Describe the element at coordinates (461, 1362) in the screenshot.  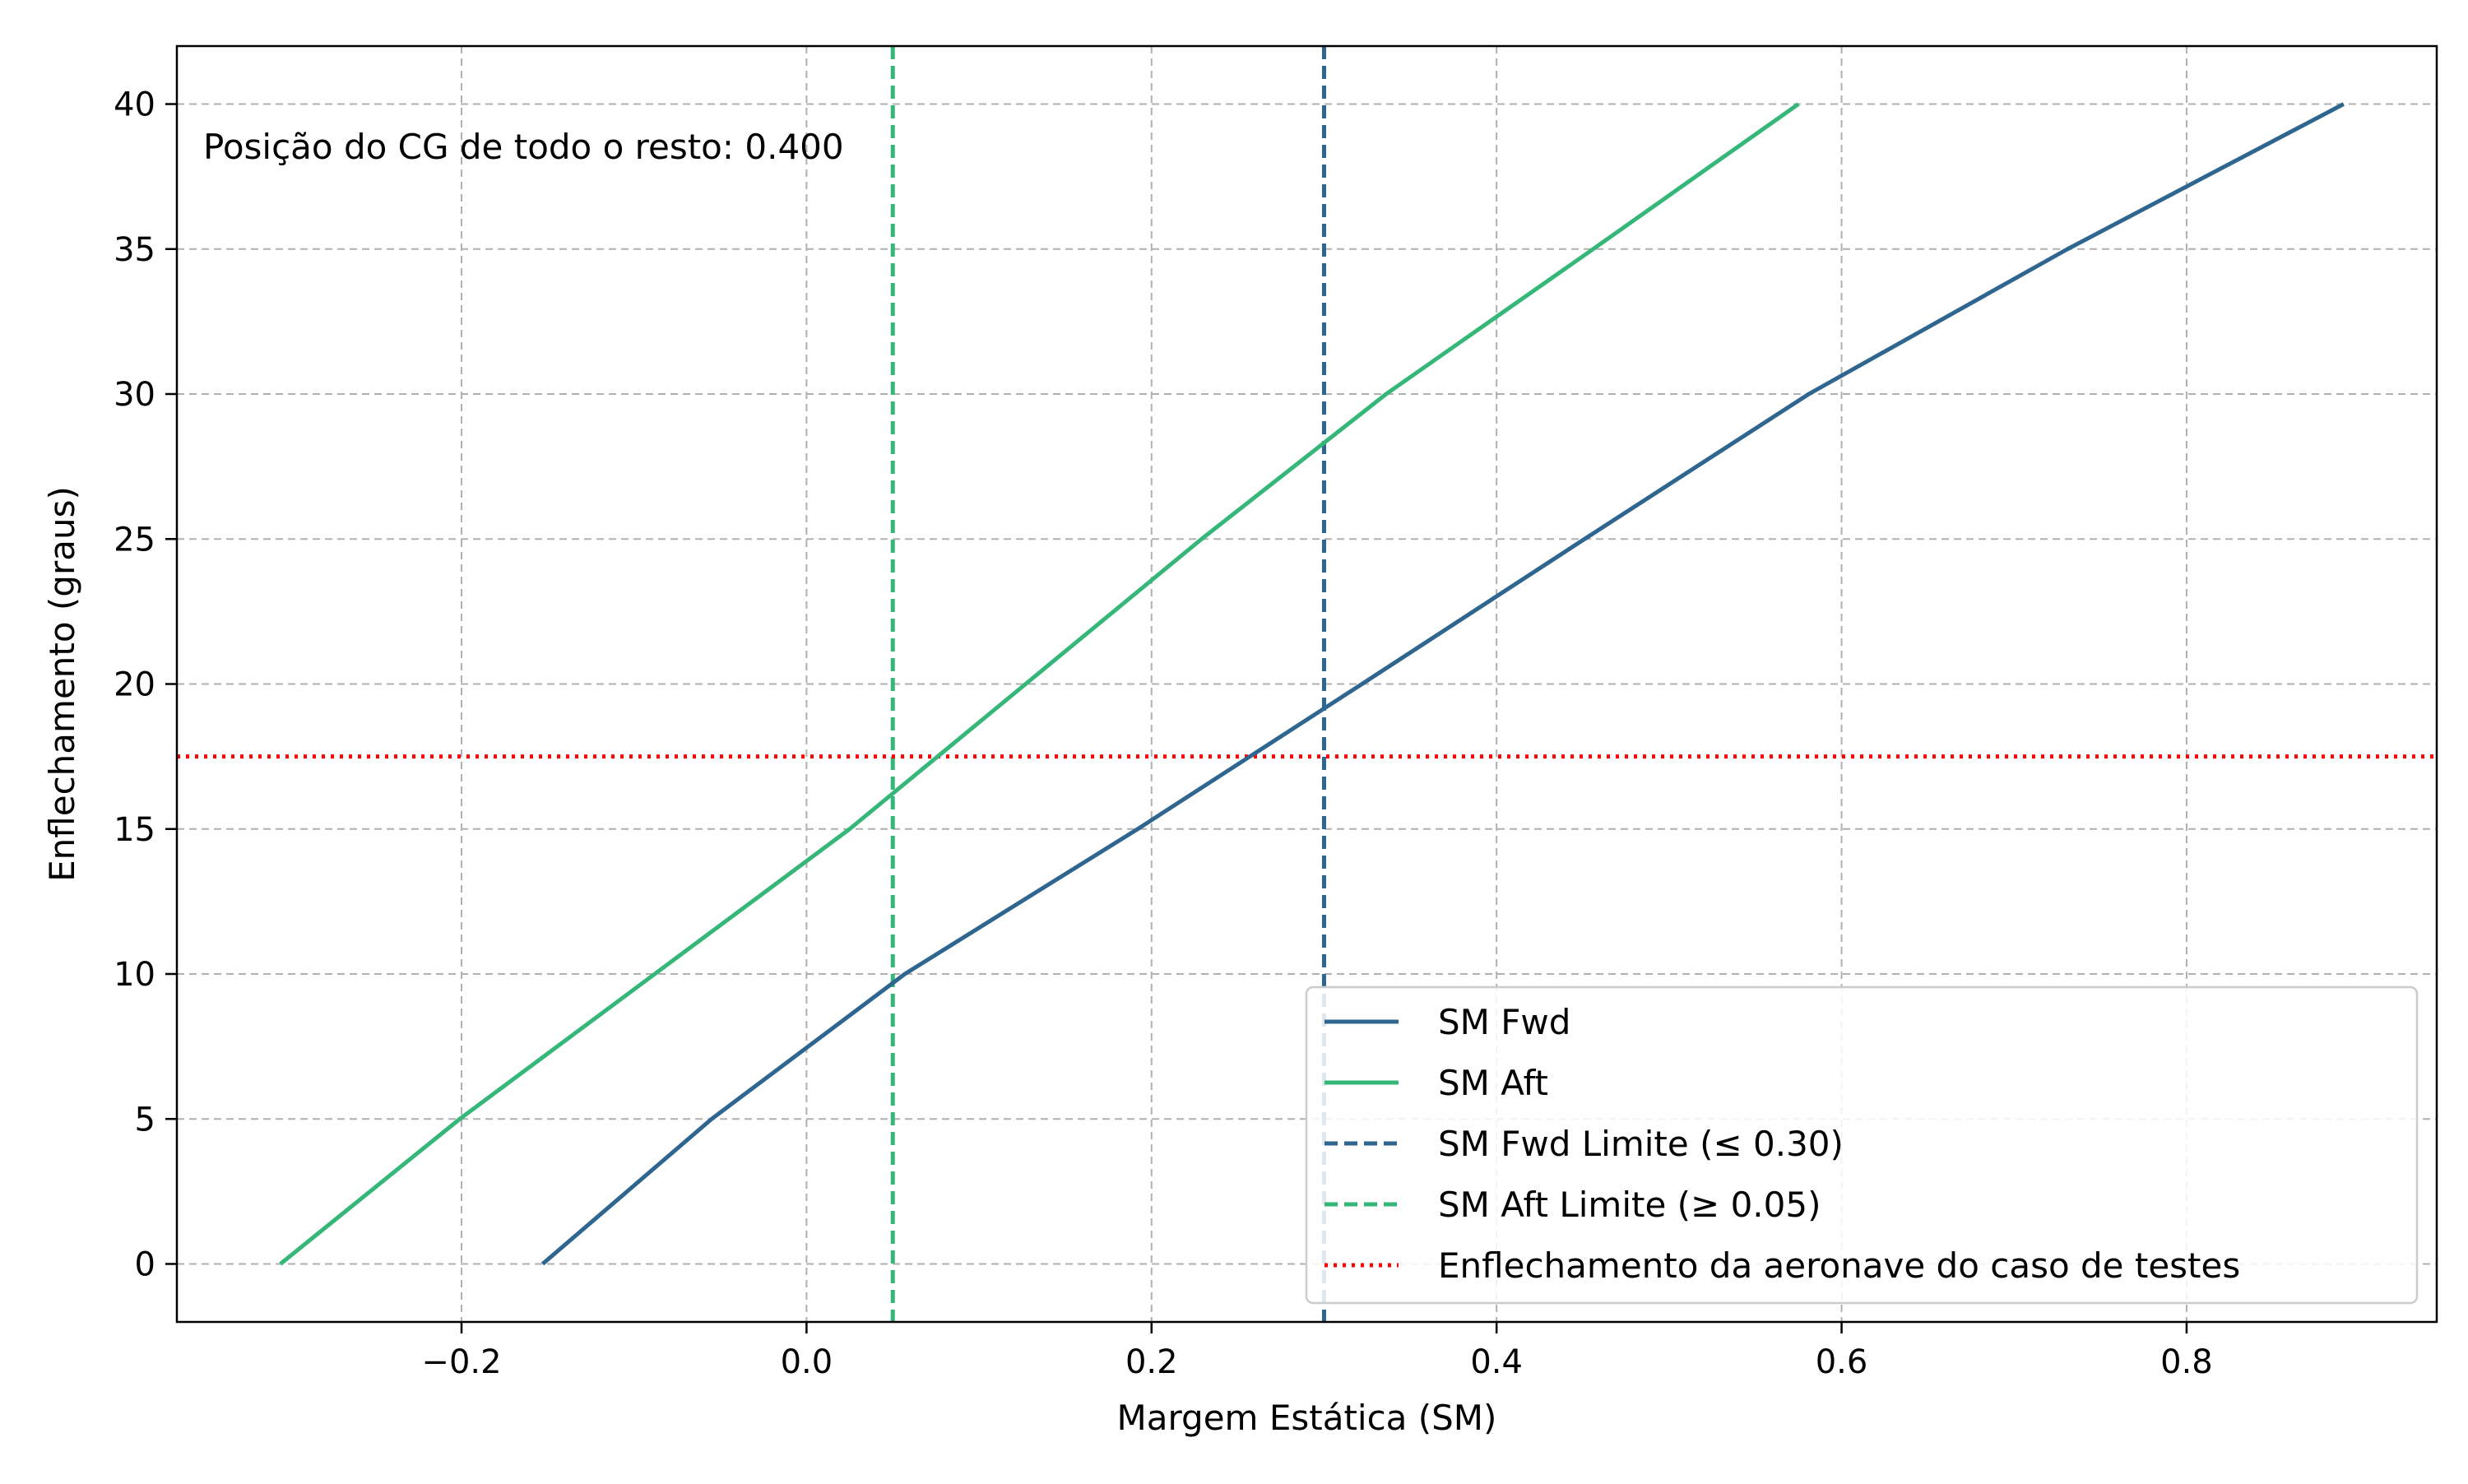
I see `x-tick-label: −0.2` at that location.